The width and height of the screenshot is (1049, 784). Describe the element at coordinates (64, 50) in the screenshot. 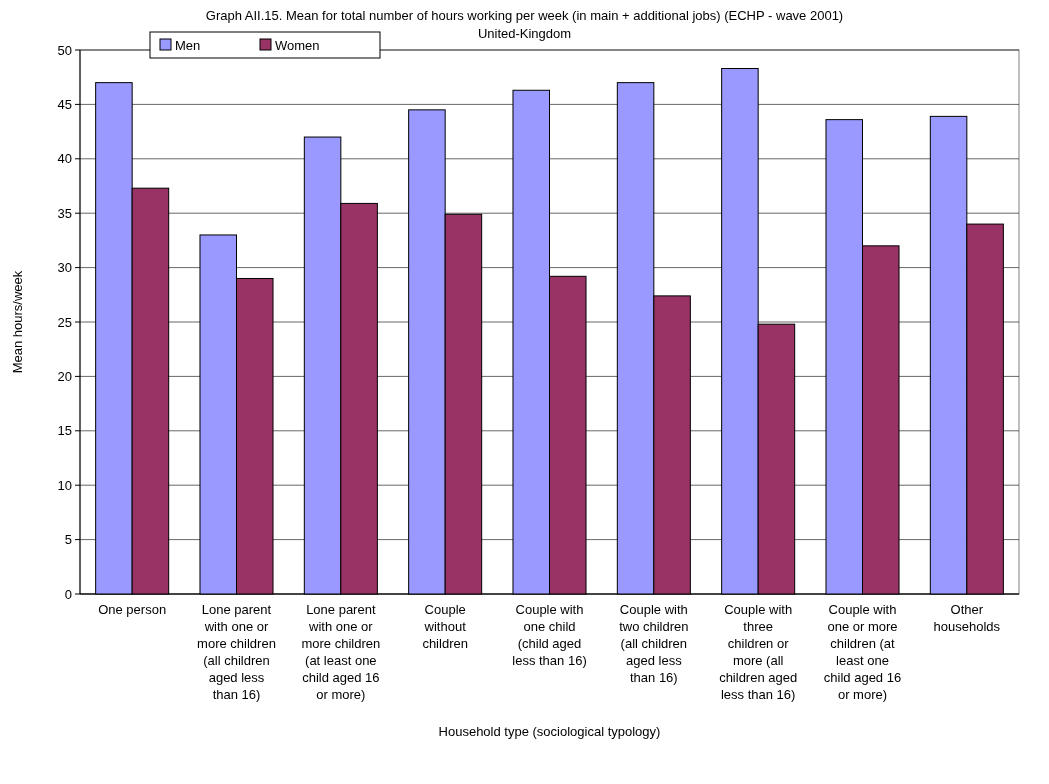

I see `y-tick-label: 50` at that location.